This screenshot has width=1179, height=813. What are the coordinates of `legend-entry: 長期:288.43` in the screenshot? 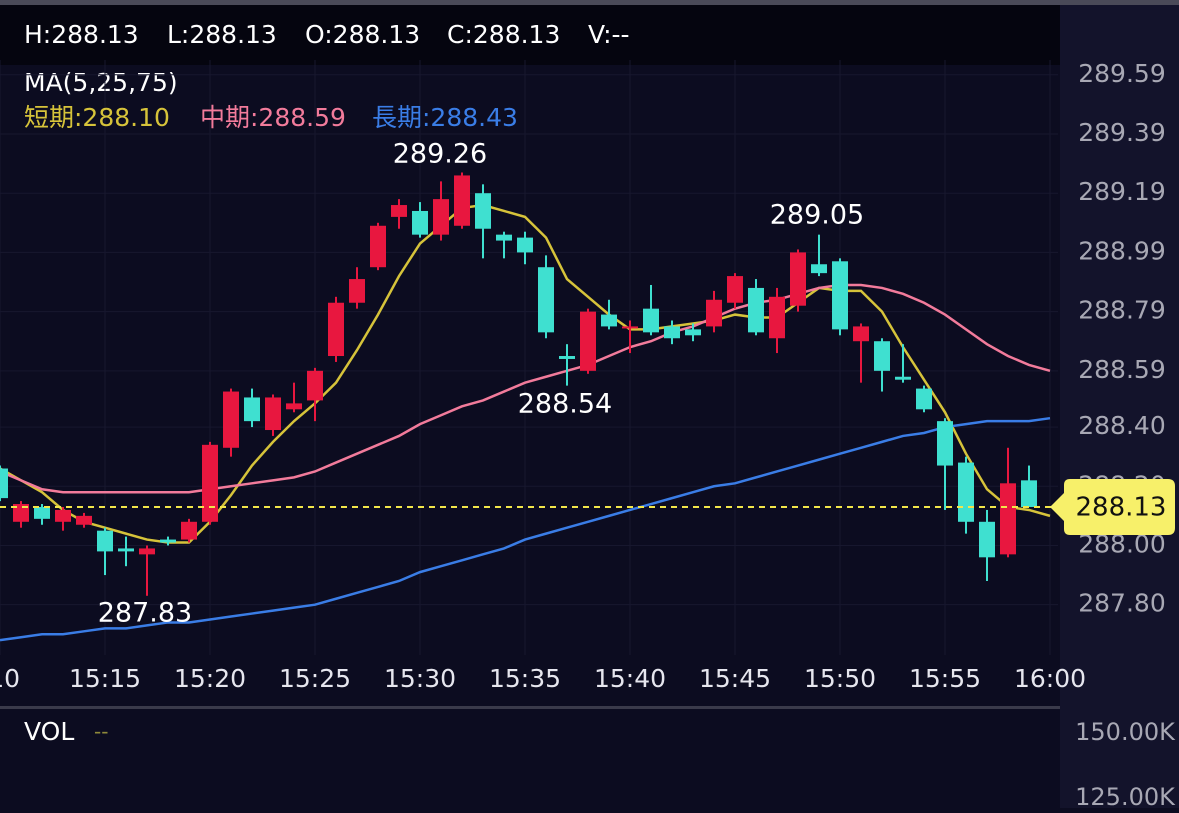 It's located at (445, 117).